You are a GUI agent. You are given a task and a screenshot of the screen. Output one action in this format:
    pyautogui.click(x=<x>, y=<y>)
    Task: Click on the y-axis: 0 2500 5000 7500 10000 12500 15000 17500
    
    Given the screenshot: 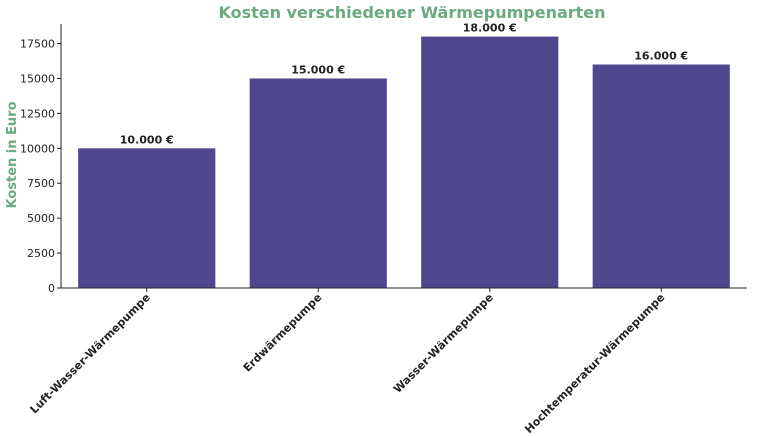 What is the action you would take?
    pyautogui.click(x=41, y=159)
    